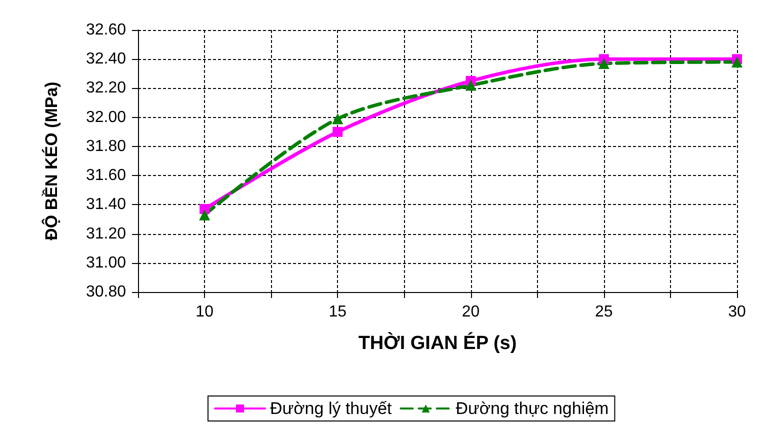 This screenshot has width=759, height=431. Describe the element at coordinates (106, 292) in the screenshot. I see `y-tick-label: 30.80` at that location.